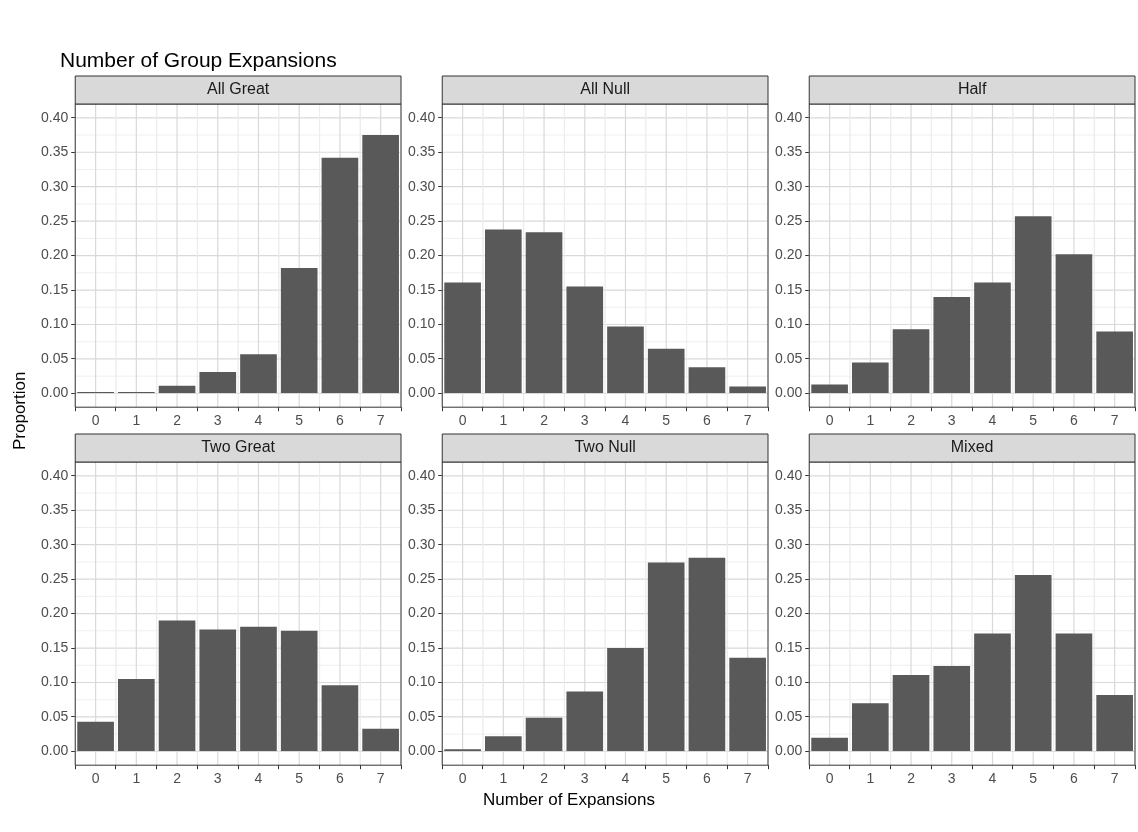  I want to click on chart-title: All Great, so click(238, 89).